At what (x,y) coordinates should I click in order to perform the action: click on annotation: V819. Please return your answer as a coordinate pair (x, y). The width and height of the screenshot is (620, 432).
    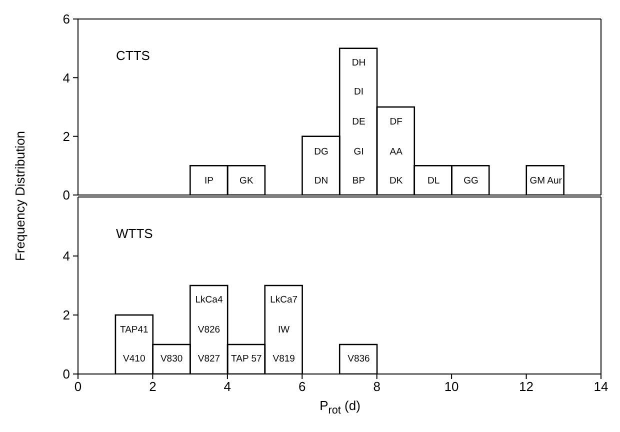
    Looking at the image, I should click on (283, 359).